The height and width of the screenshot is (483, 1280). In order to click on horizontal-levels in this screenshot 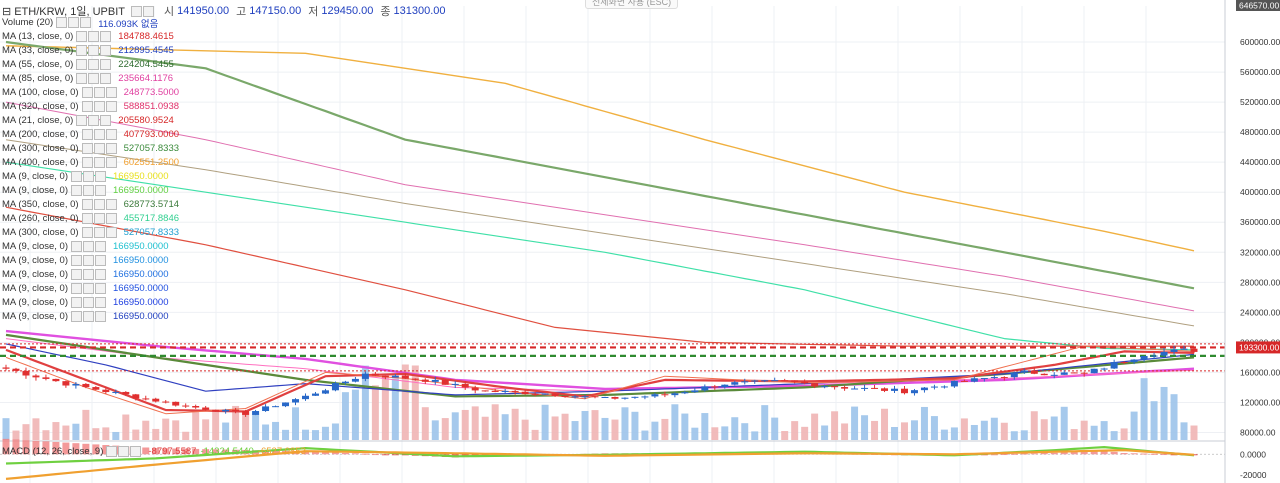, I will do `click(612, 357)`.